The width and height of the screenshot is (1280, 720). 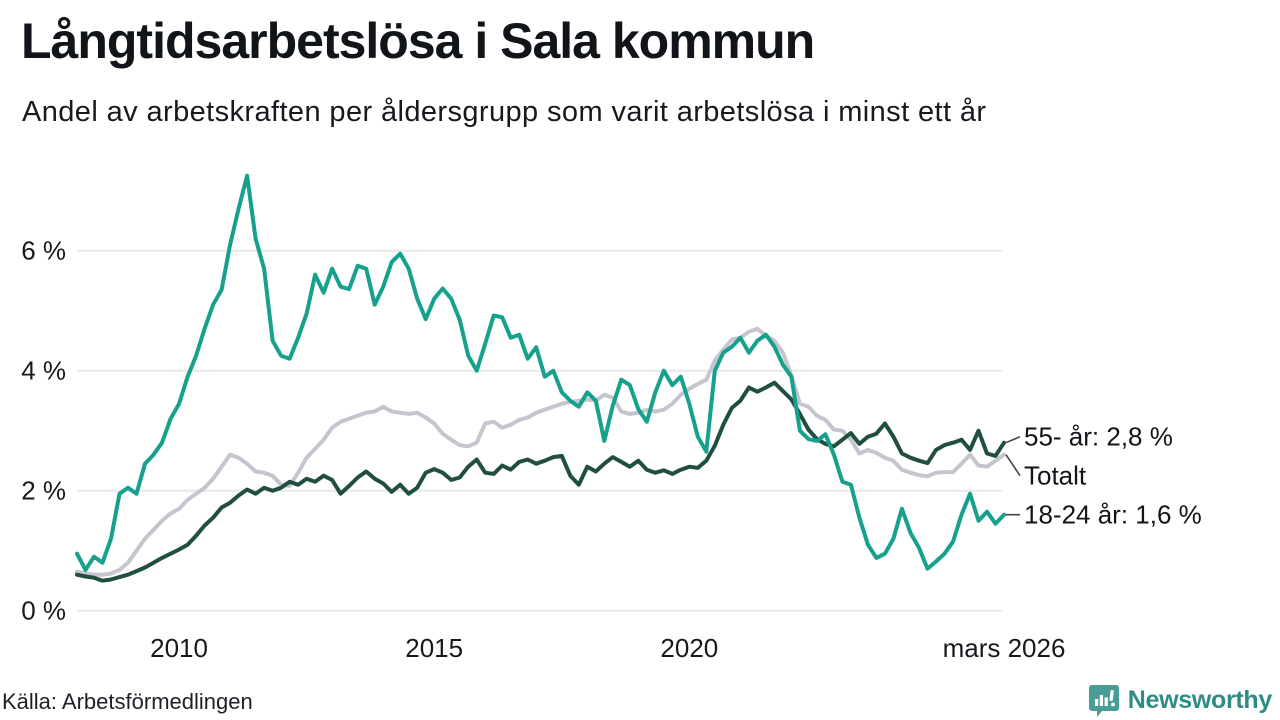 I want to click on y-tick-label: 4 %, so click(x=43, y=370).